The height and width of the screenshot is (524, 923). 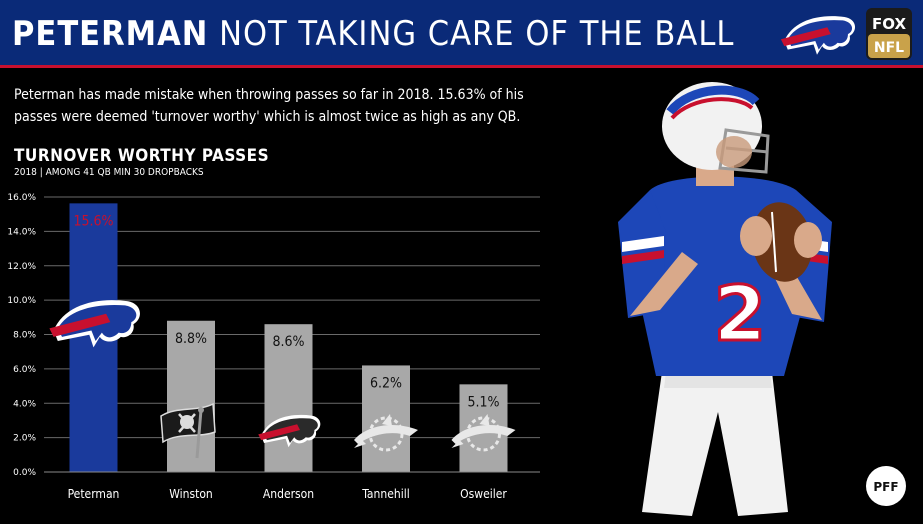 I want to click on data-label: 6.2%, so click(x=386, y=383).